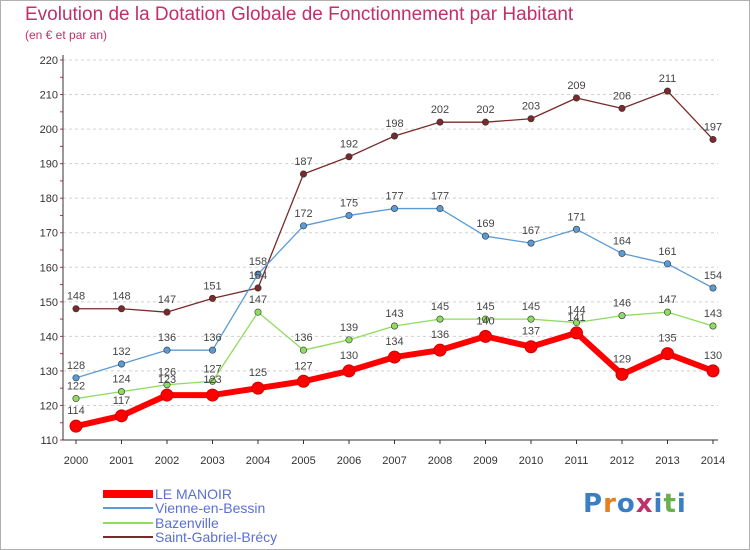 This screenshot has width=750, height=550. What do you see at coordinates (303, 214) in the screenshot?
I see `data-label: 172` at bounding box center [303, 214].